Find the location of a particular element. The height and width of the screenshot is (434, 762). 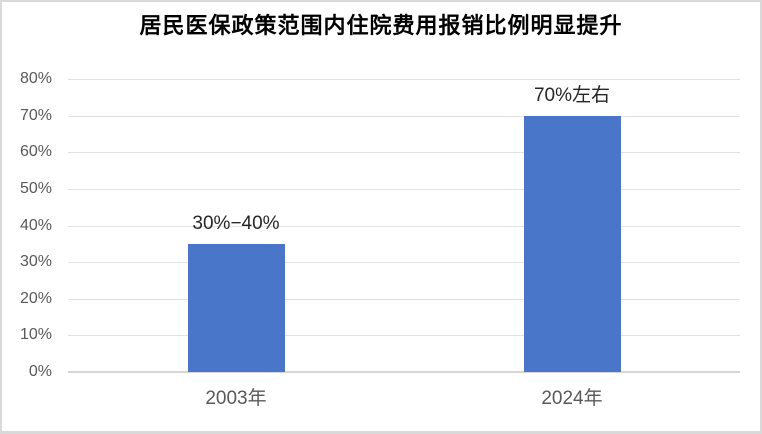

y-tick-label: 0% is located at coordinates (40, 371).